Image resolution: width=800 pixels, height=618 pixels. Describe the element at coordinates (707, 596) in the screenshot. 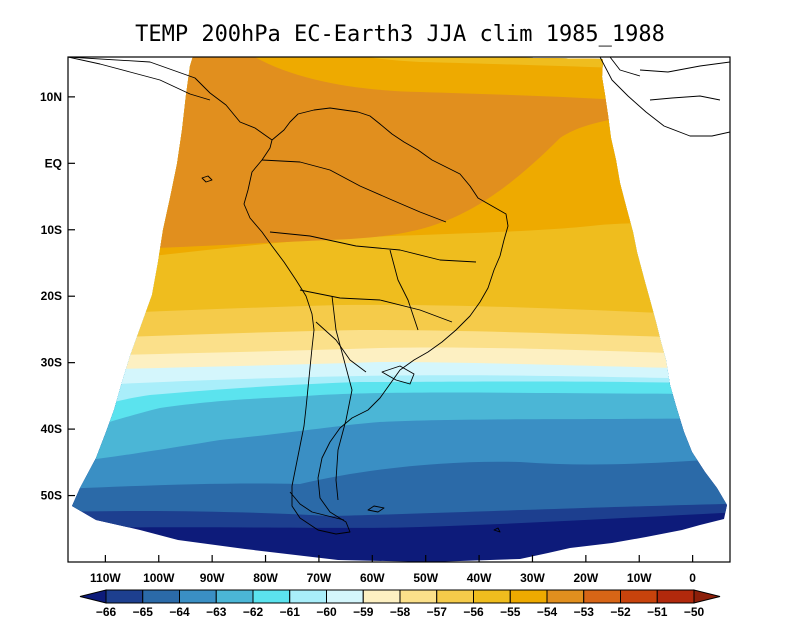

I see `colorbar-max-arrow` at that location.